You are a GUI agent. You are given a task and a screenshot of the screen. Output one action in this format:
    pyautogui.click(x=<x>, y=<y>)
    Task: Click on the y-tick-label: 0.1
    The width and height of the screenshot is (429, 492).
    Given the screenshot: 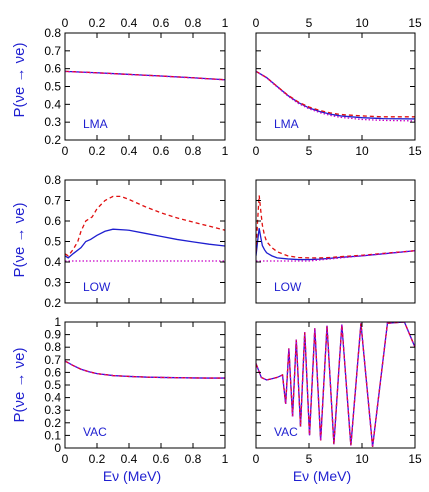 What is the action you would take?
    pyautogui.click(x=52, y=435)
    